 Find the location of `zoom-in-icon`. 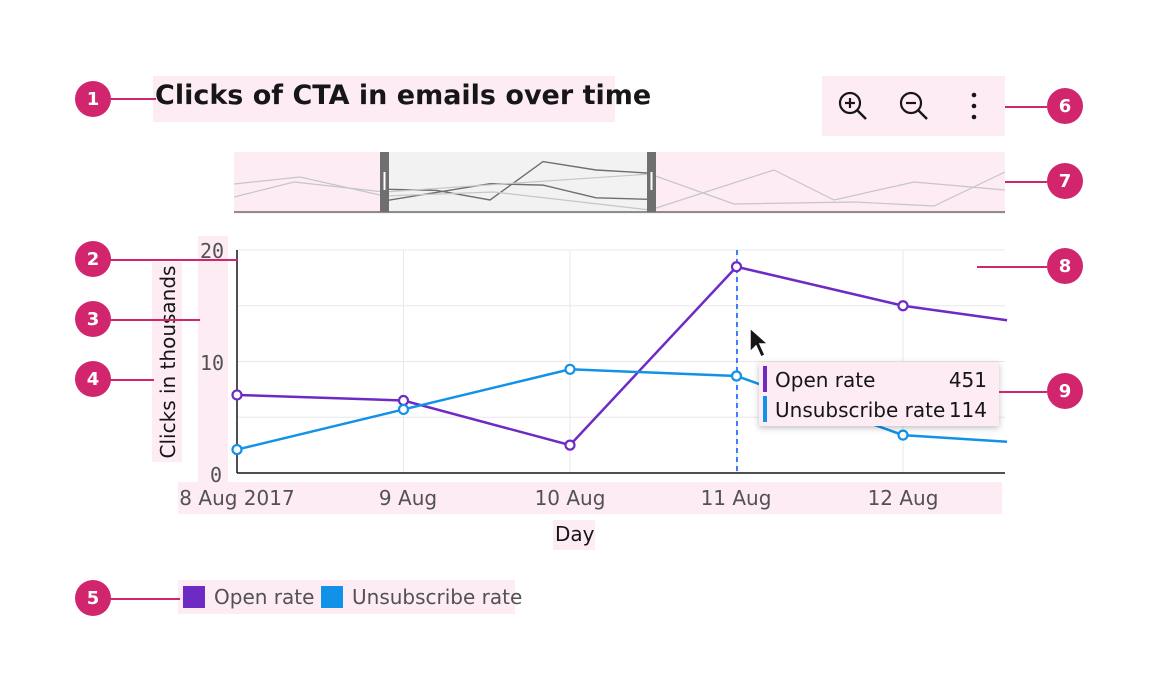

zoom-in-icon is located at coordinates (852, 105).